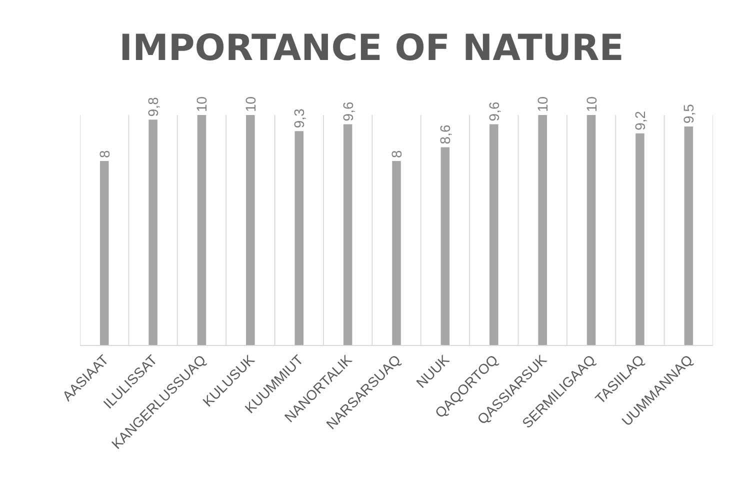 This screenshot has height=495, width=743. Describe the element at coordinates (371, 48) in the screenshot. I see `chart-title: IMPORTANCE OF NATURE` at that location.